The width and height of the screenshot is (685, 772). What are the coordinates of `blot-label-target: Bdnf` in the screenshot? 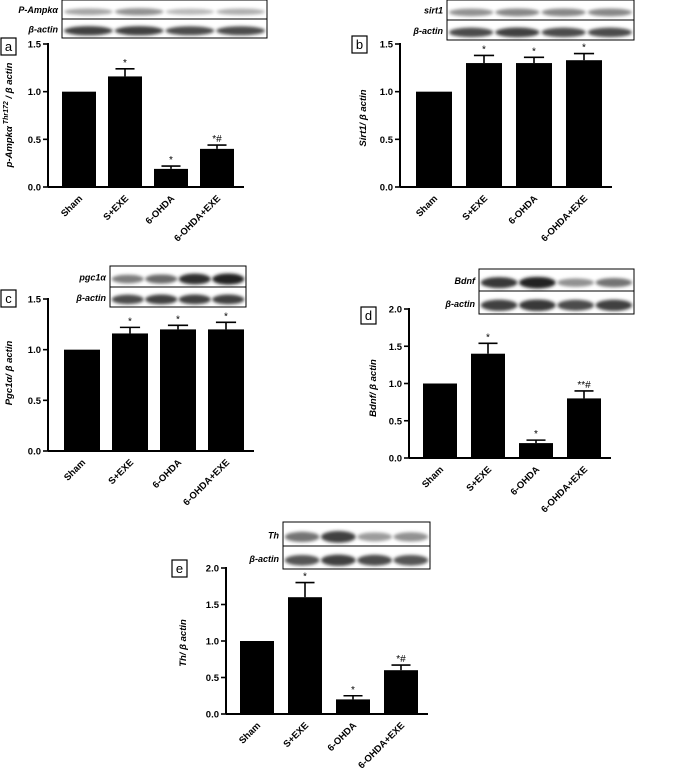 It's located at (465, 281).